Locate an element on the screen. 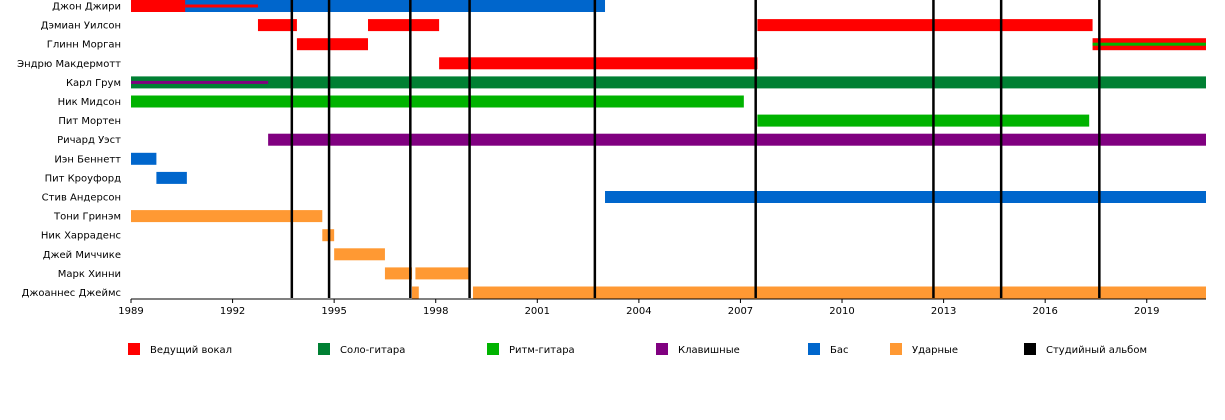  x-tick-label: 2016 is located at coordinates (1044, 311).